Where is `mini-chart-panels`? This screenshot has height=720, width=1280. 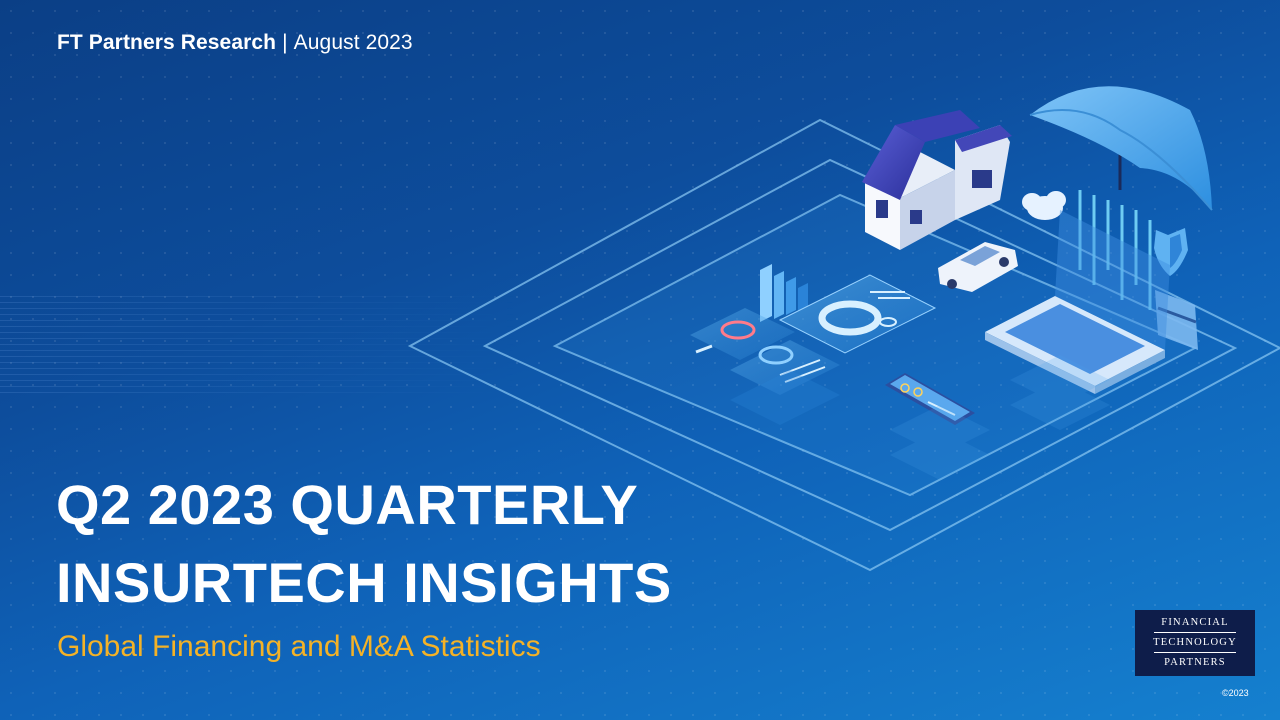
mini-chart-panels is located at coordinates (765, 366).